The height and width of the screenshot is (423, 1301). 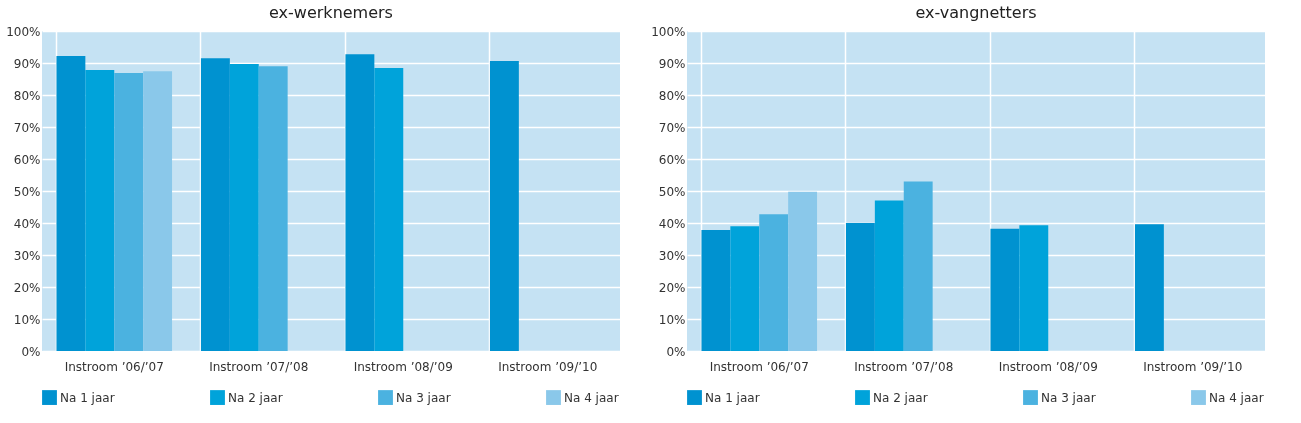 What do you see at coordinates (331, 12) in the screenshot?
I see `chart-title: ex-werknemers` at bounding box center [331, 12].